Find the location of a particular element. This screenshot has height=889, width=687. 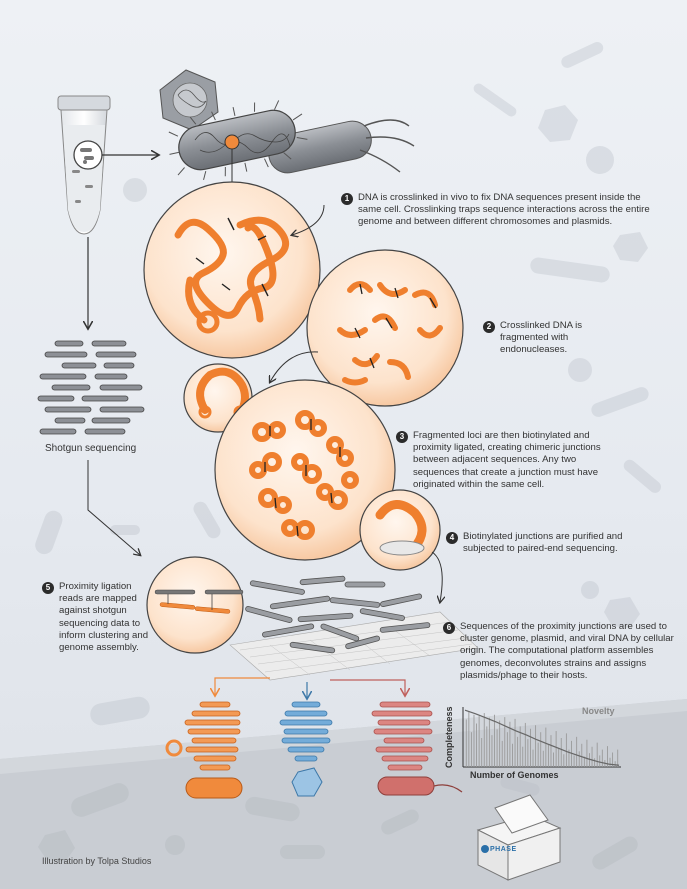

purified-junction-circle is located at coordinates (400, 530).